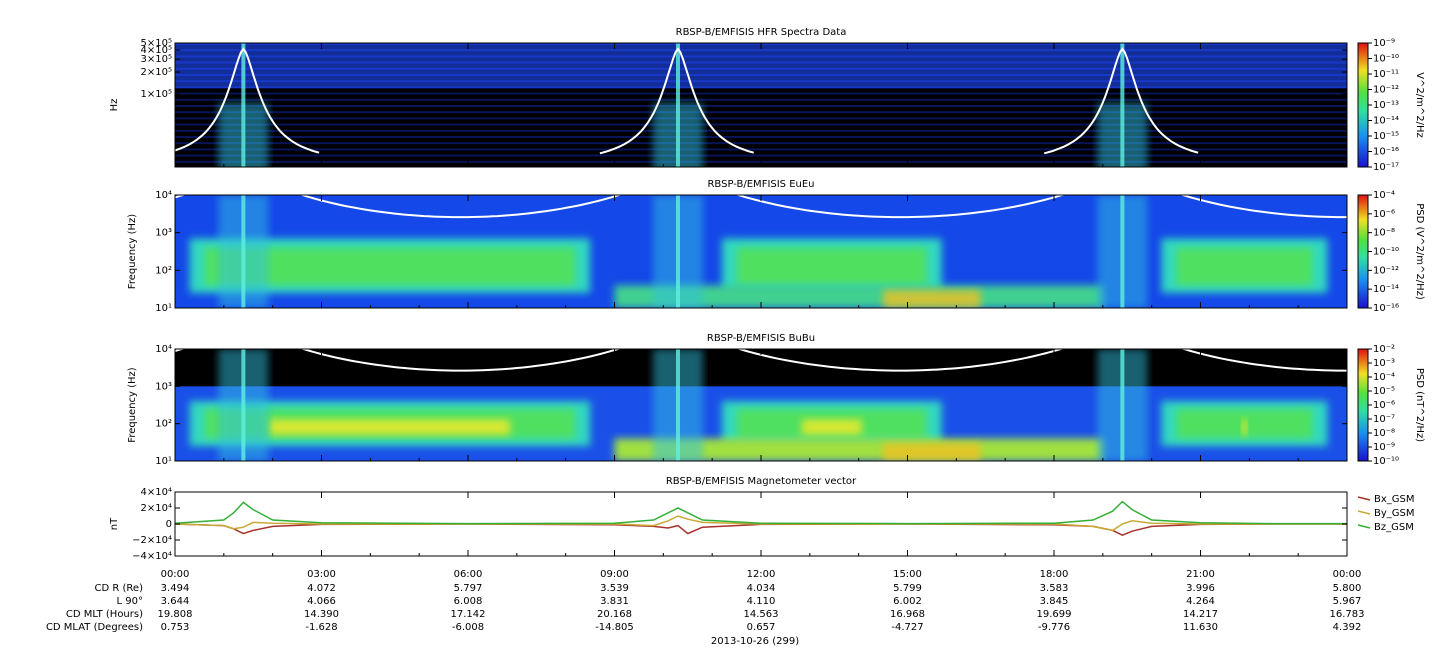 This screenshot has width=1447, height=662. Describe the element at coordinates (761, 574) in the screenshot. I see `x-tick-label: 12:00` at that location.